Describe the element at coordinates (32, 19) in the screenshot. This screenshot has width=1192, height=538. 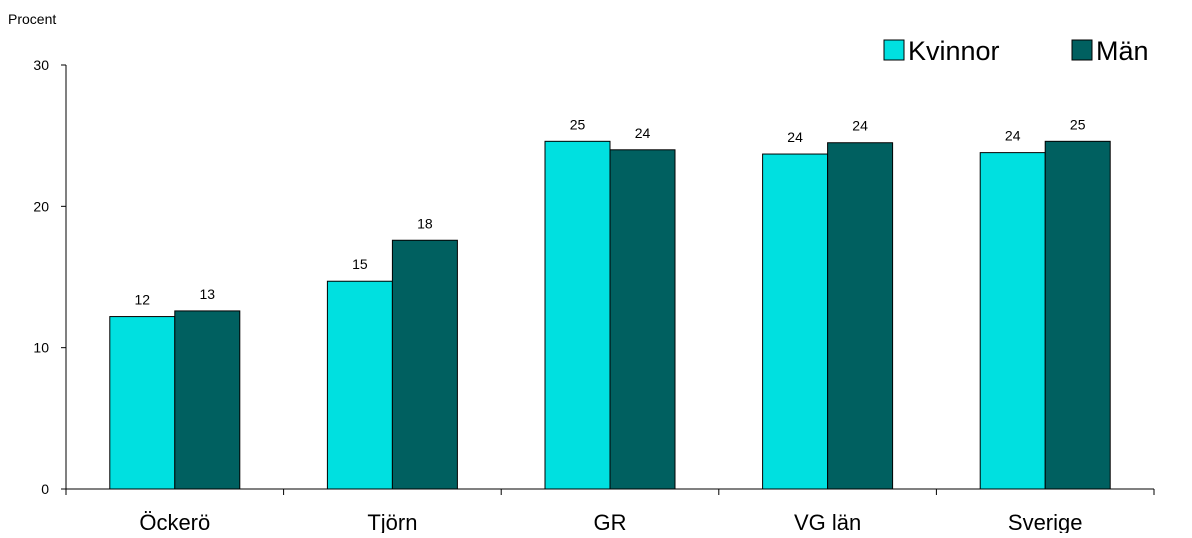
I see `y-axis-label: Procent` at that location.